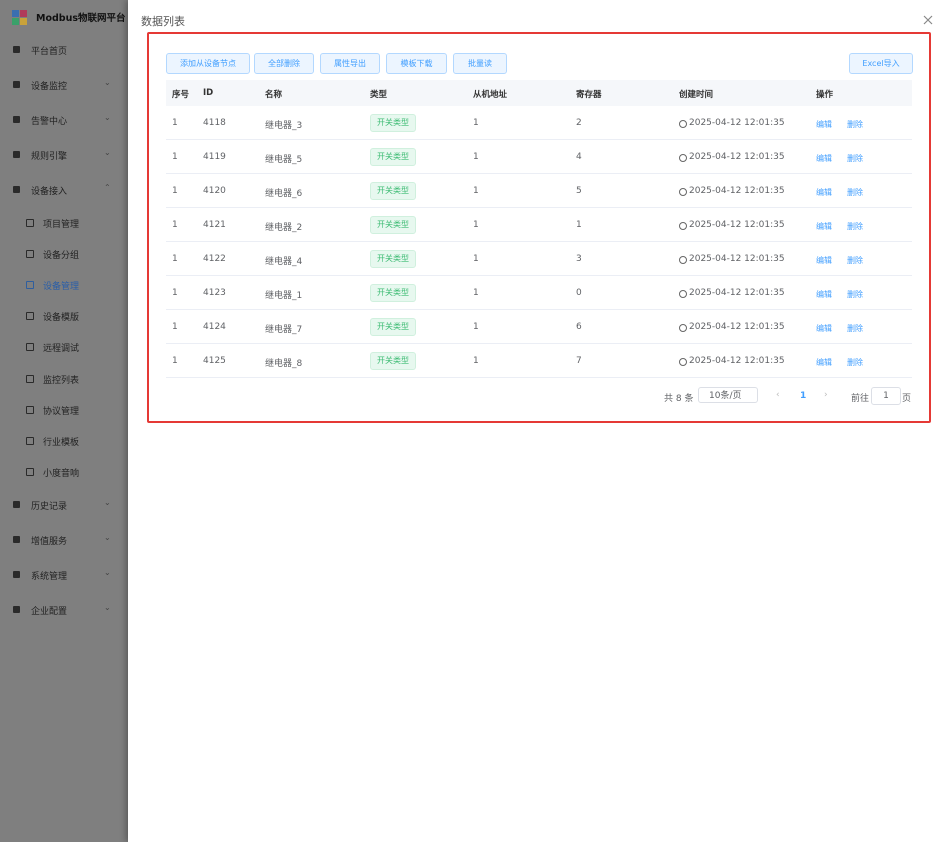 The width and height of the screenshot is (950, 842). Describe the element at coordinates (860, 399) in the screenshot. I see `goto-label: 前往` at that location.